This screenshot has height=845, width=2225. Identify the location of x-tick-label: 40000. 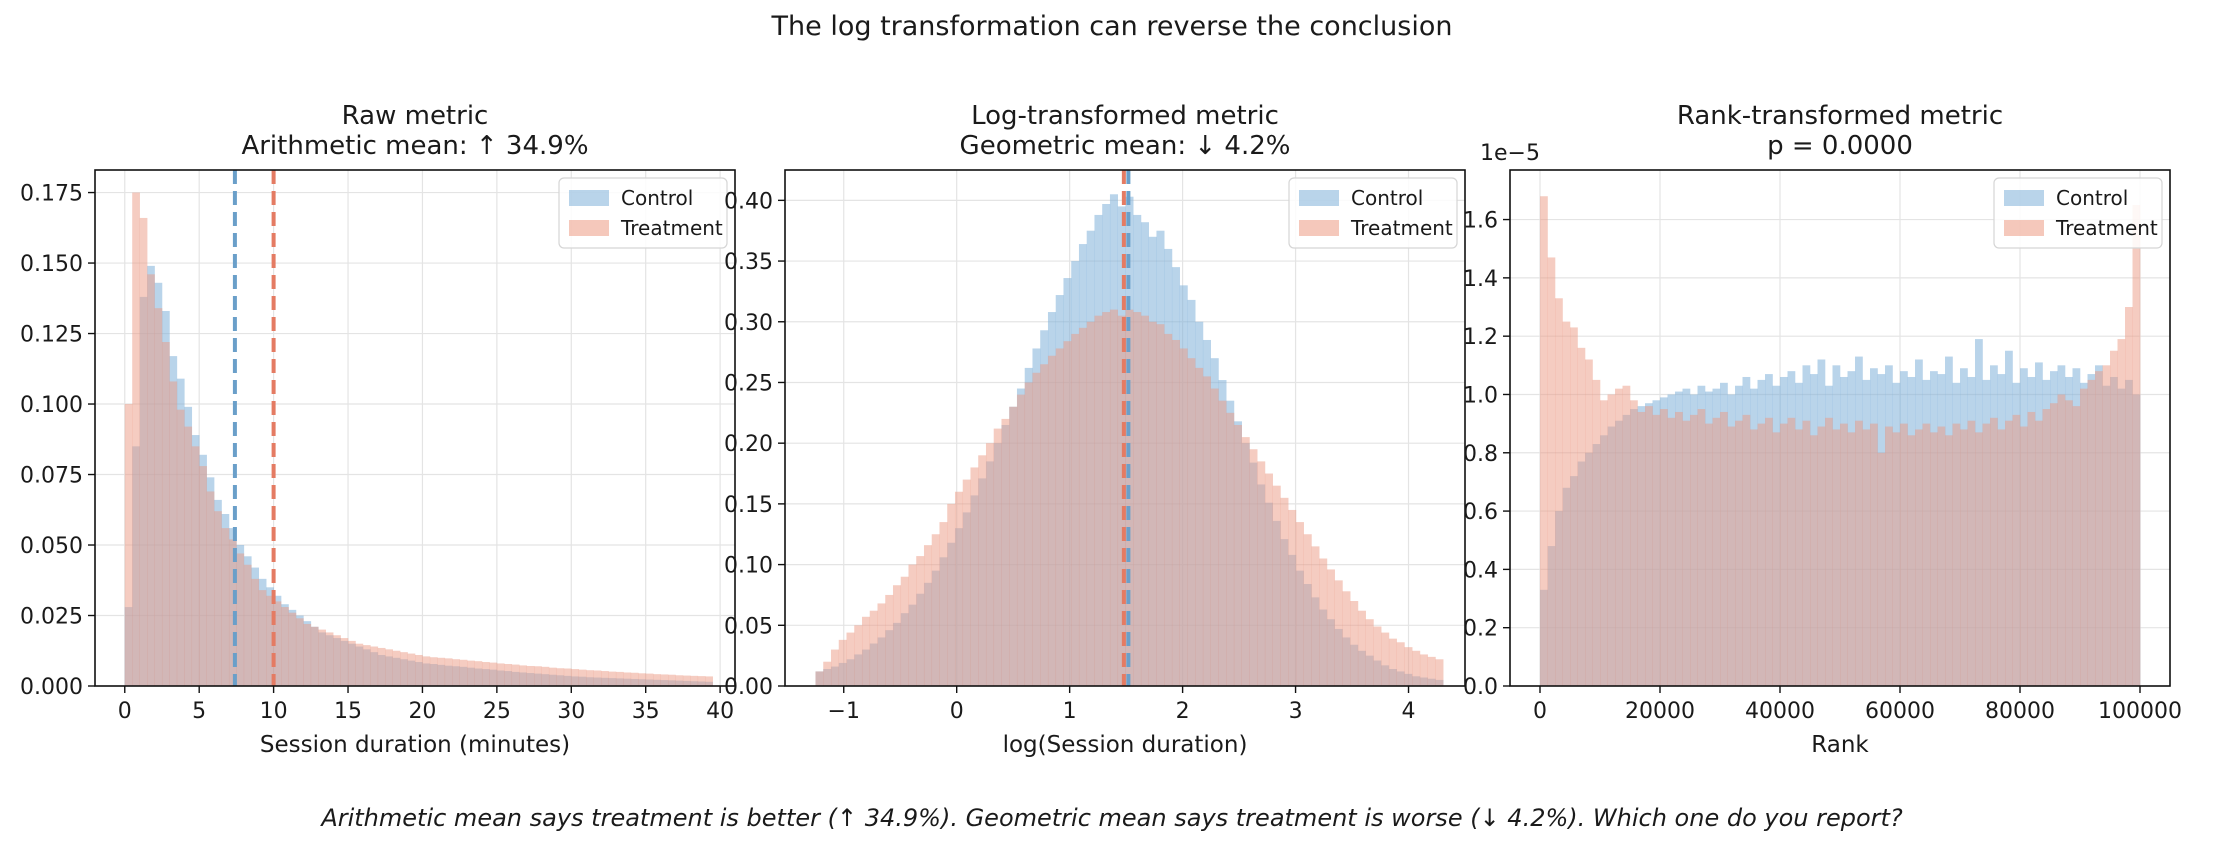
(1780, 711).